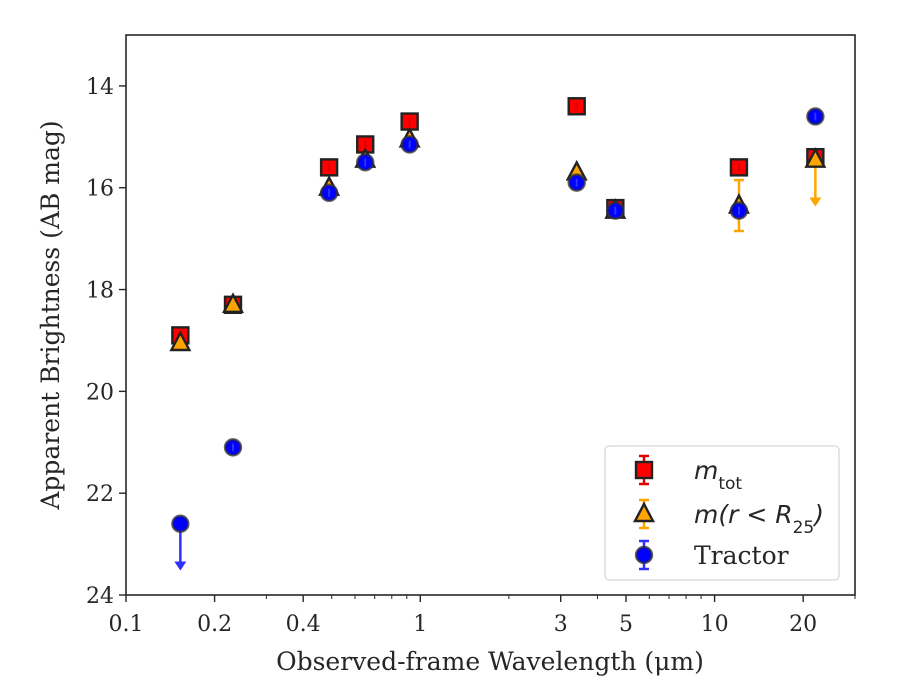 The width and height of the screenshot is (900, 700). What do you see at coordinates (626, 624) in the screenshot?
I see `x-tick-label: 5` at bounding box center [626, 624].